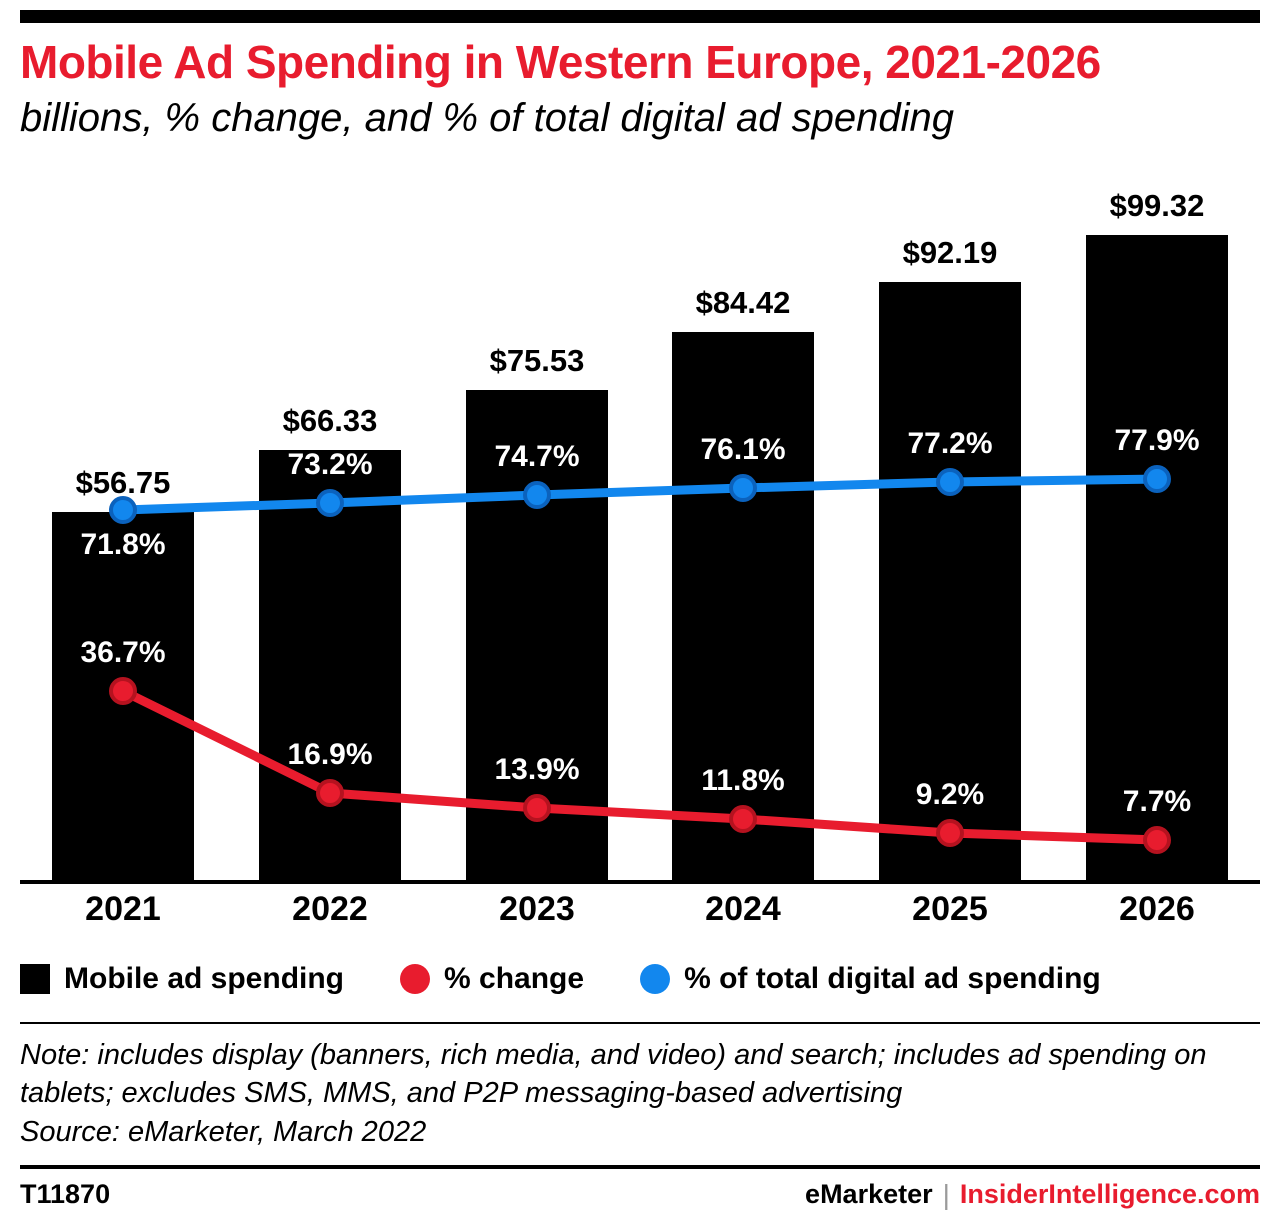 The width and height of the screenshot is (1280, 1230). What do you see at coordinates (950, 482) in the screenshot?
I see `marker-of-total-digital-ad-spending-2025` at bounding box center [950, 482].